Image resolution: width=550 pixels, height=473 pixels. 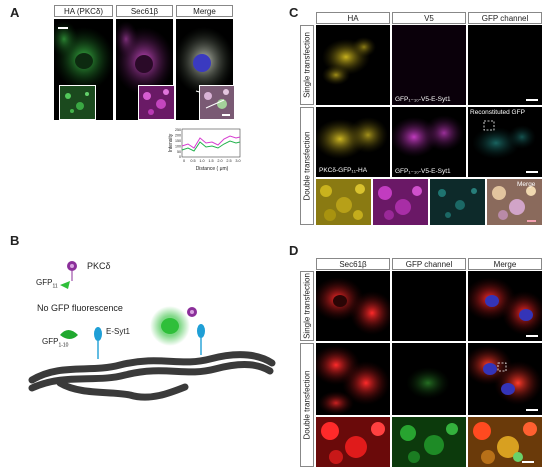 I want to click on panel-c-zoom-cyan, so click(x=457, y=202).